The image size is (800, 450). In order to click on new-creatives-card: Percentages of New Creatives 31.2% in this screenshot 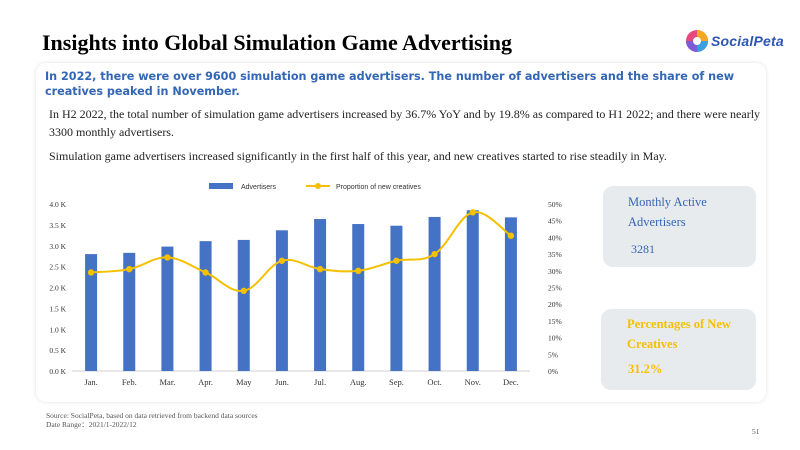, I will do `click(678, 349)`.